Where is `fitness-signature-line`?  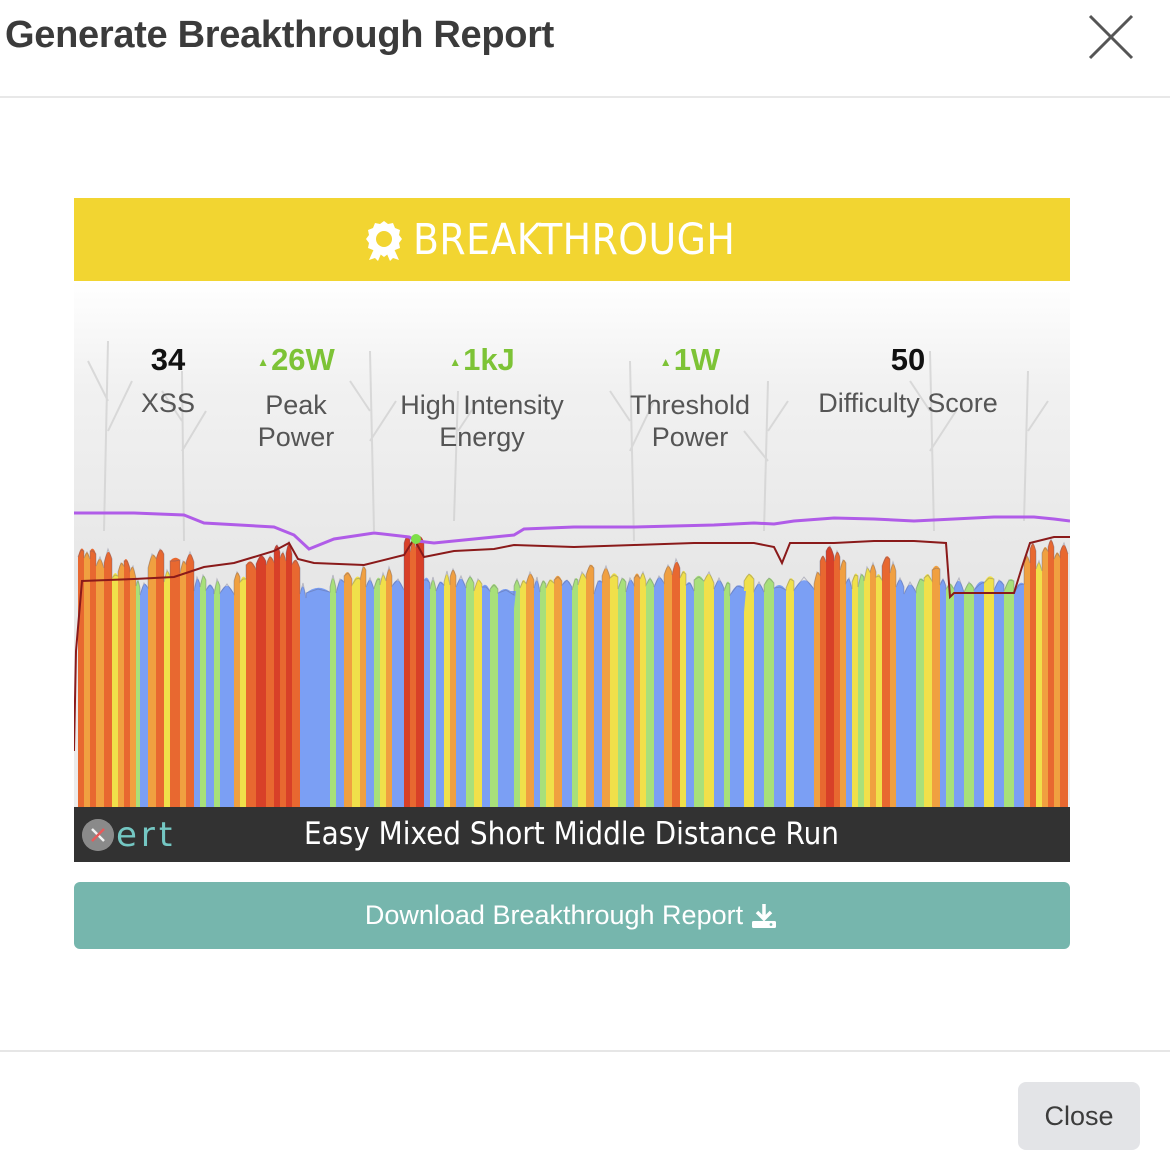 fitness-signature-line is located at coordinates (572, 531).